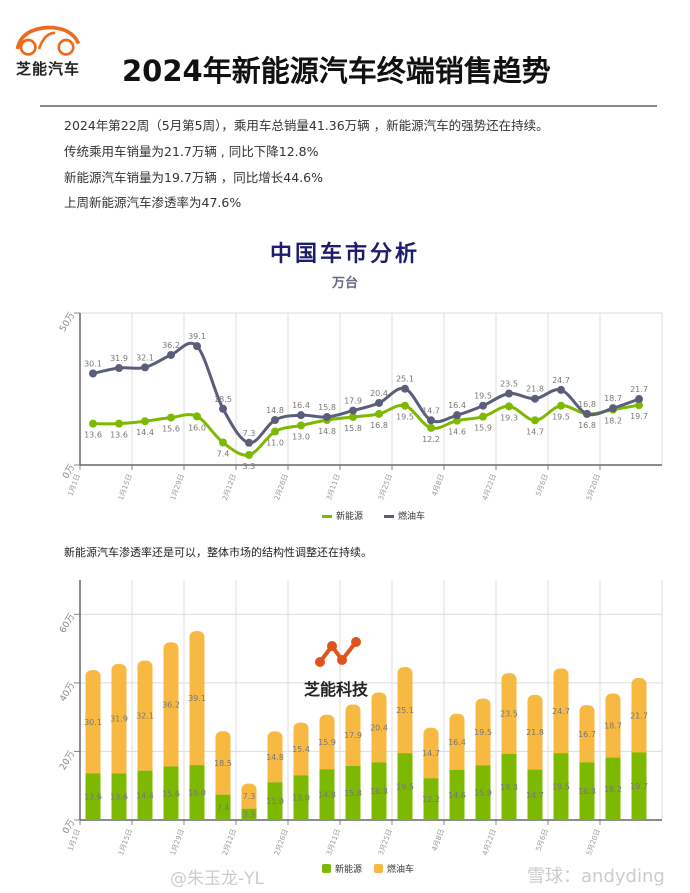 The height and width of the screenshot is (893, 690). I want to click on data-label: 18.5, so click(223, 399).